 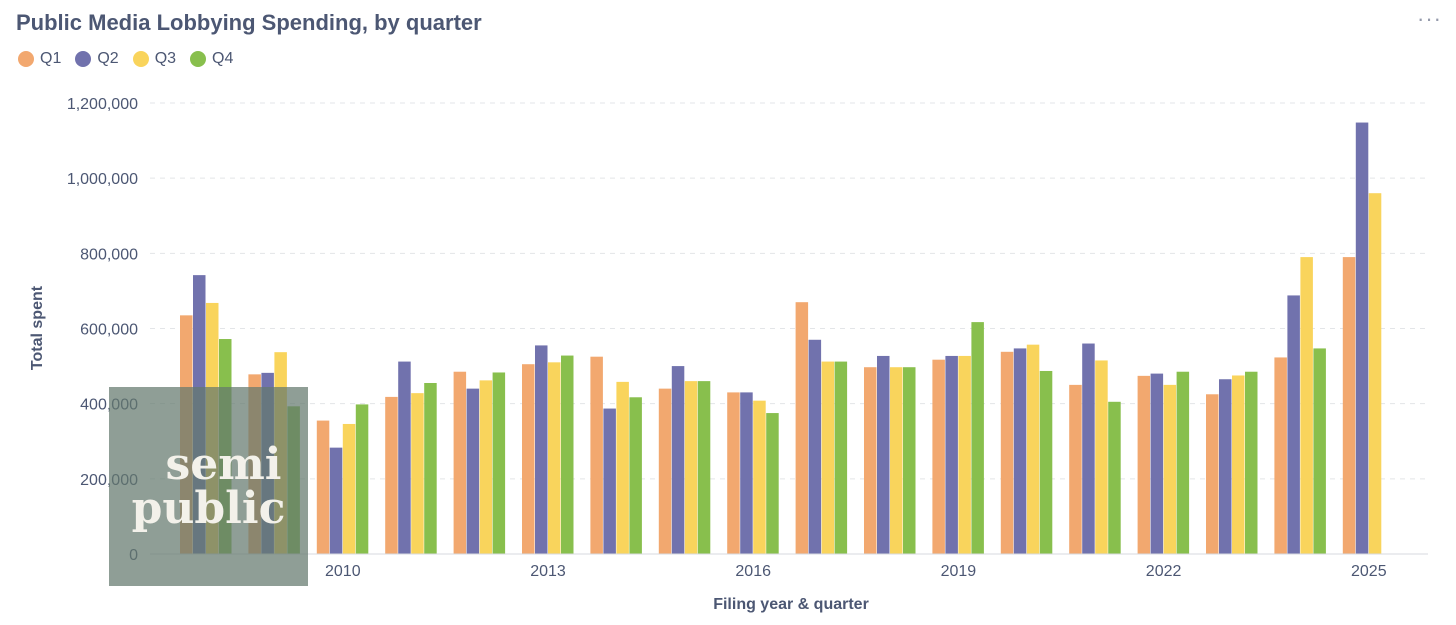 What do you see at coordinates (140, 59) in the screenshot?
I see `legend-swatch-q3` at bounding box center [140, 59].